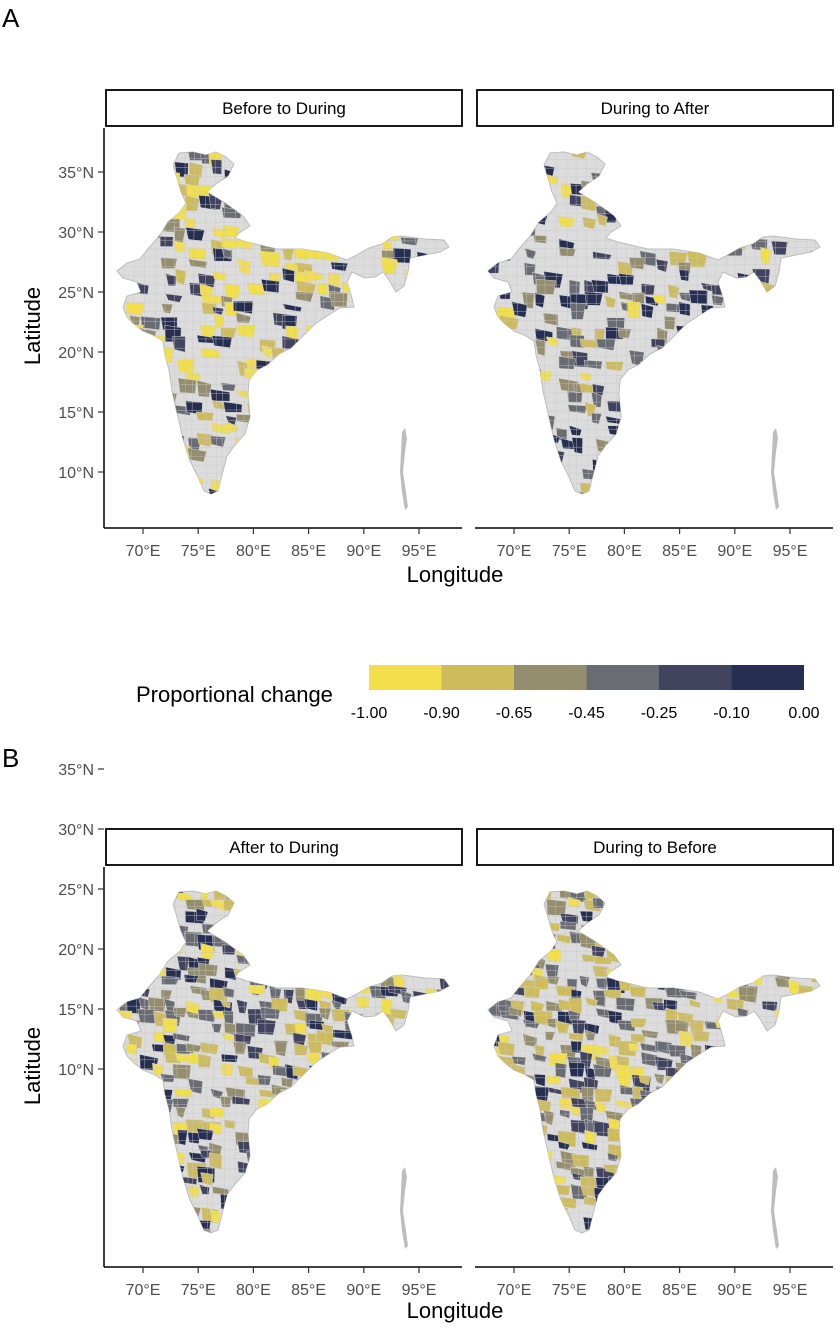 This screenshot has width=840, height=1328. Describe the element at coordinates (32, 326) in the screenshot. I see `y-axis-title: Latitude` at that location.